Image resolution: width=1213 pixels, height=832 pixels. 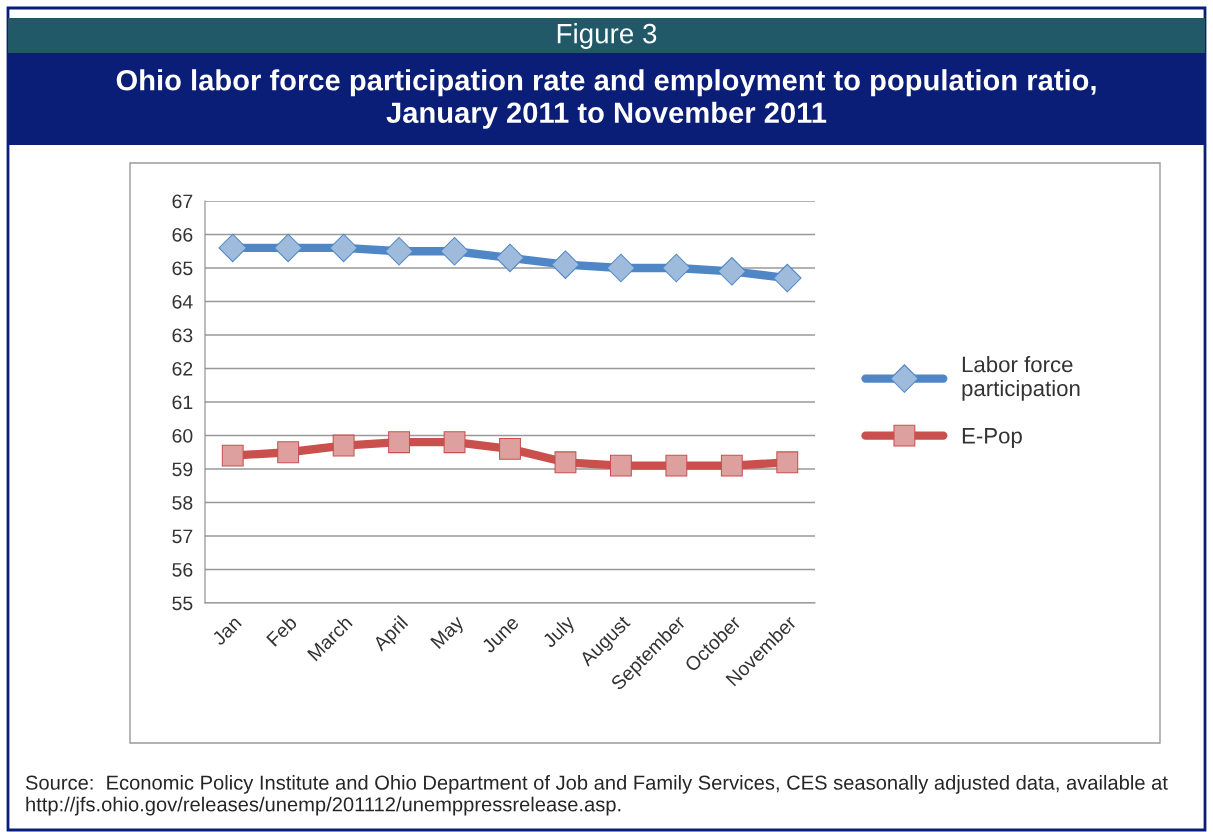 I want to click on y-tick-label: 65, so click(x=182, y=268).